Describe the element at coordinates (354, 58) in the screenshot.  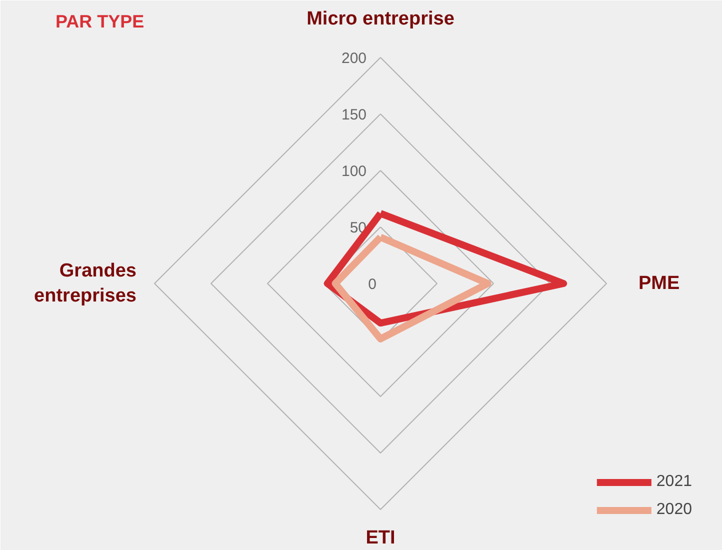
I see `y-tick-label: 200` at that location.